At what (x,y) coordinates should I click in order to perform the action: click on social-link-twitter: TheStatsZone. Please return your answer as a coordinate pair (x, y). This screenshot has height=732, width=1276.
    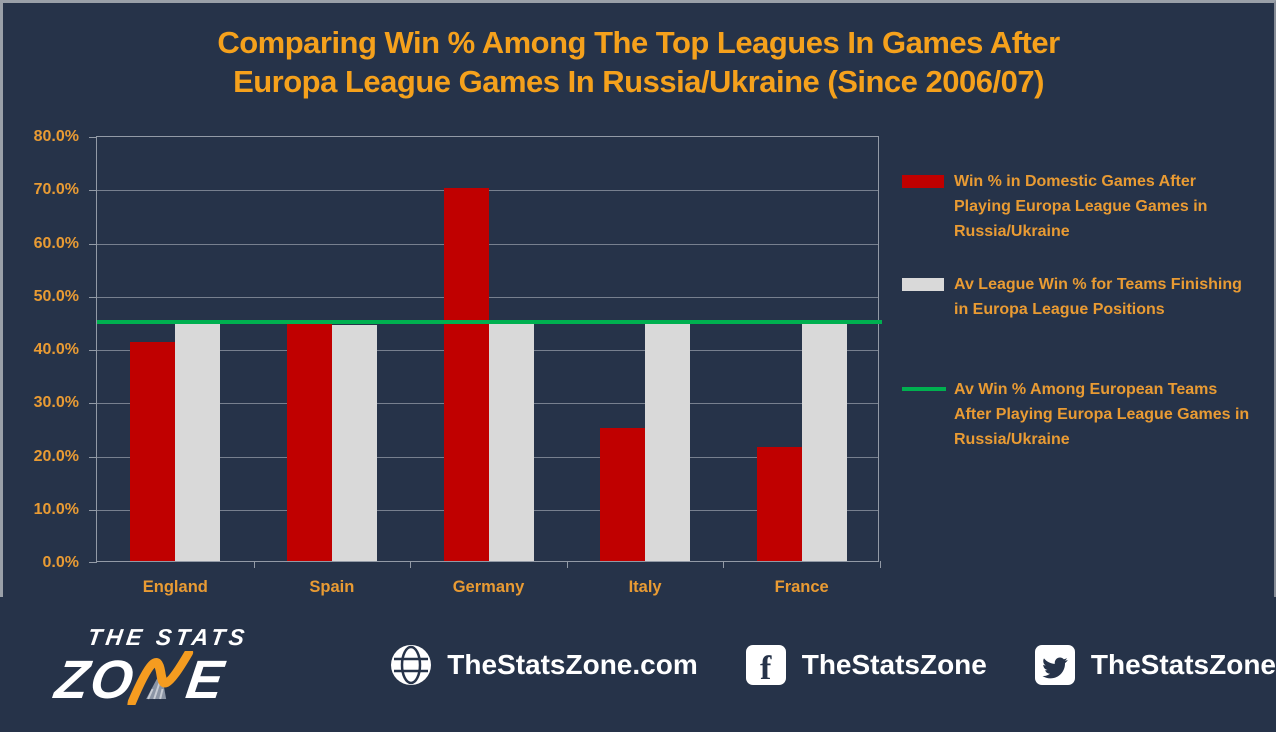
    Looking at the image, I should click on (1155, 664).